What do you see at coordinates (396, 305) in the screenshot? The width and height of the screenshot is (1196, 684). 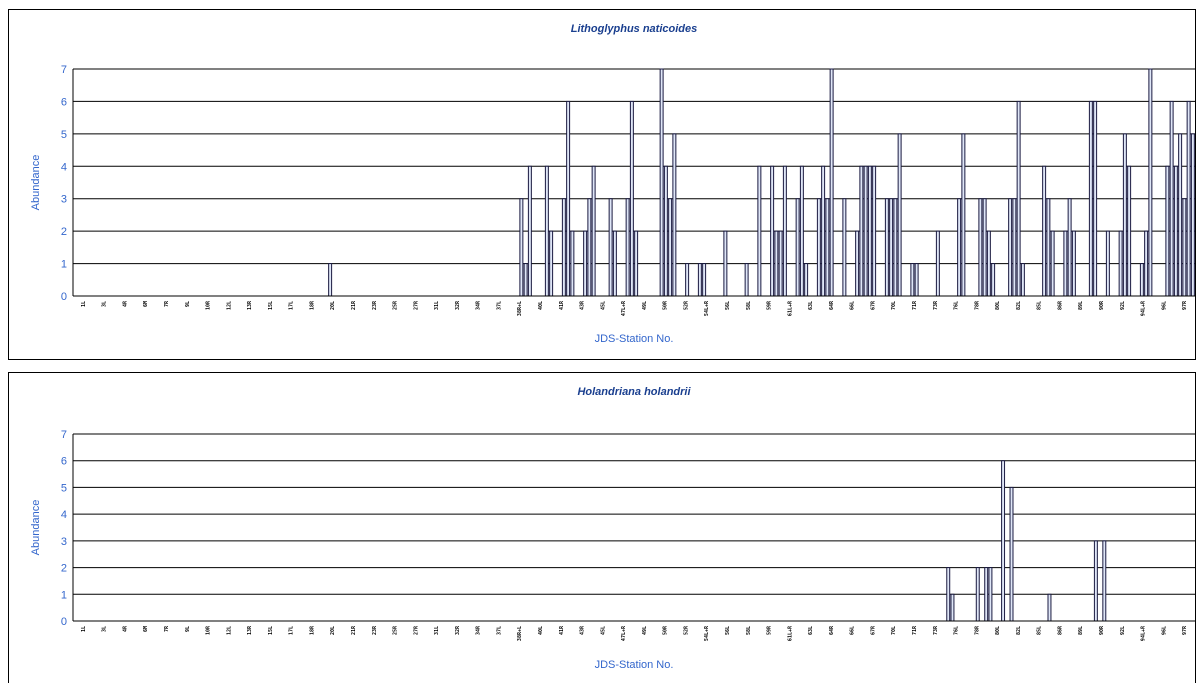 I see `x-tick-label: 25R` at bounding box center [396, 305].